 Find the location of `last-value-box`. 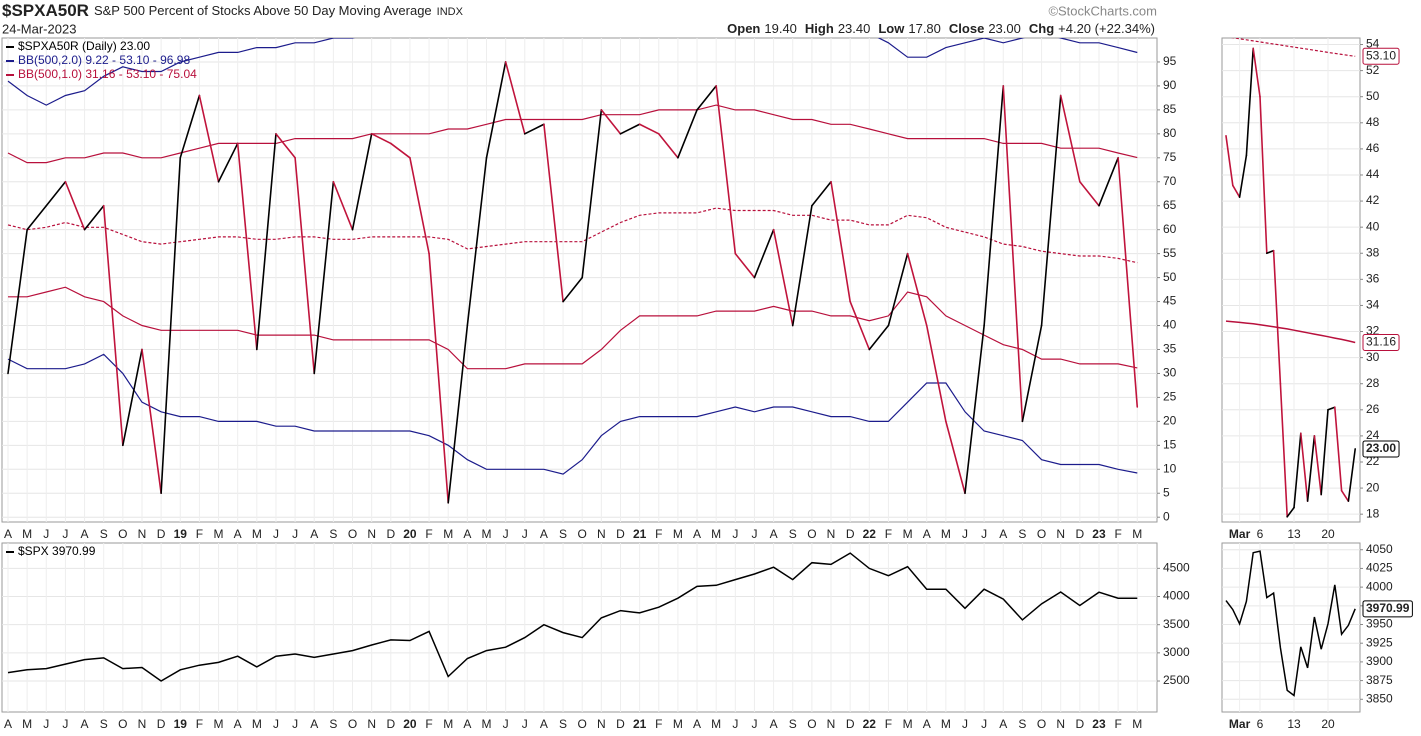

last-value-box is located at coordinates (1381, 449).